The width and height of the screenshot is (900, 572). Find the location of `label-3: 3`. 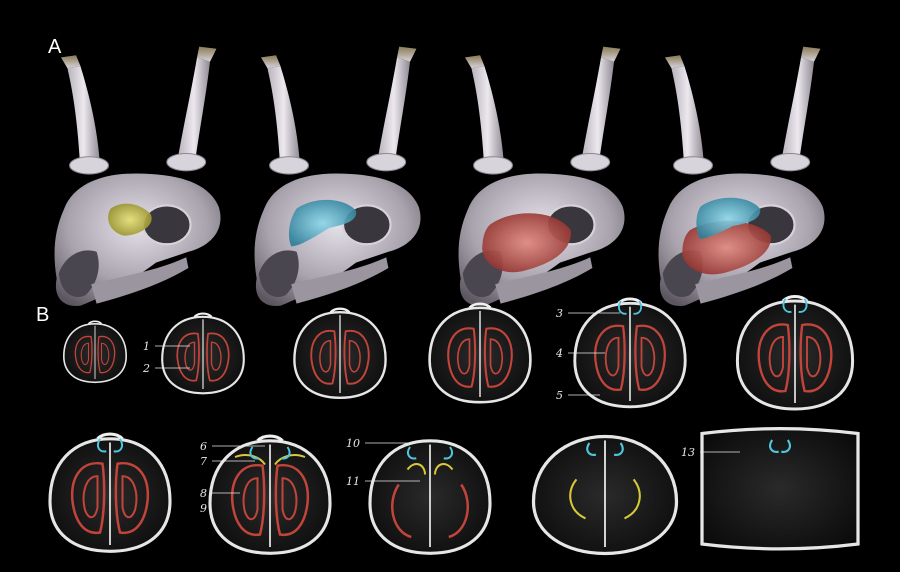

label-3: 3 is located at coordinates (559, 313).